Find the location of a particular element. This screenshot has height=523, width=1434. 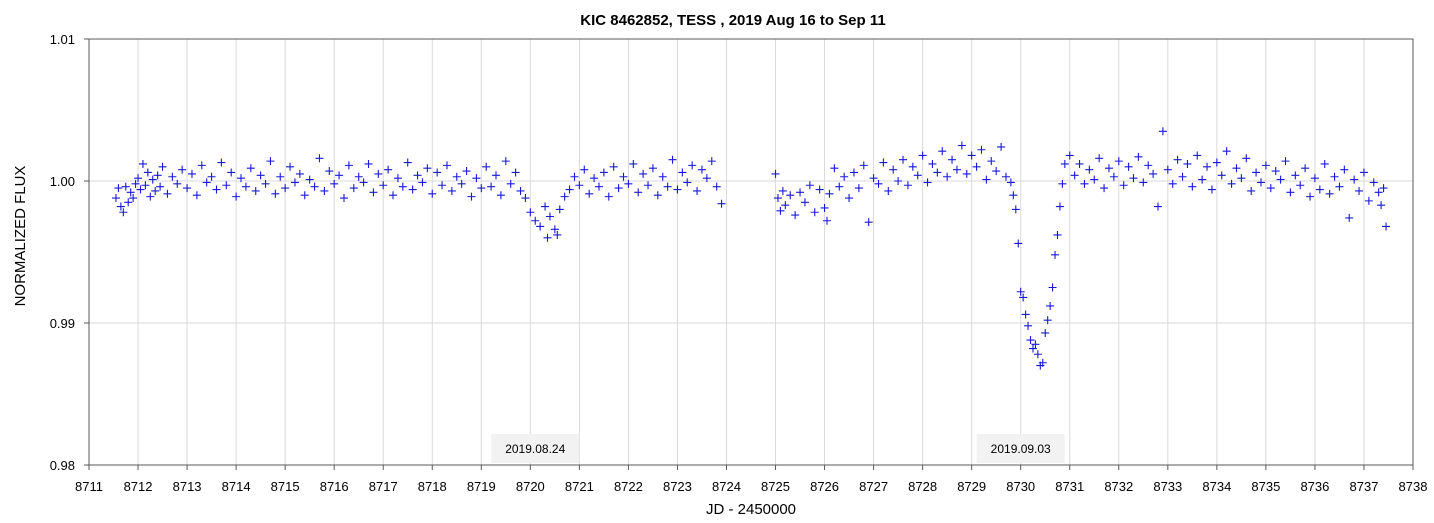

x-tick-label: 8720 is located at coordinates (530, 486).